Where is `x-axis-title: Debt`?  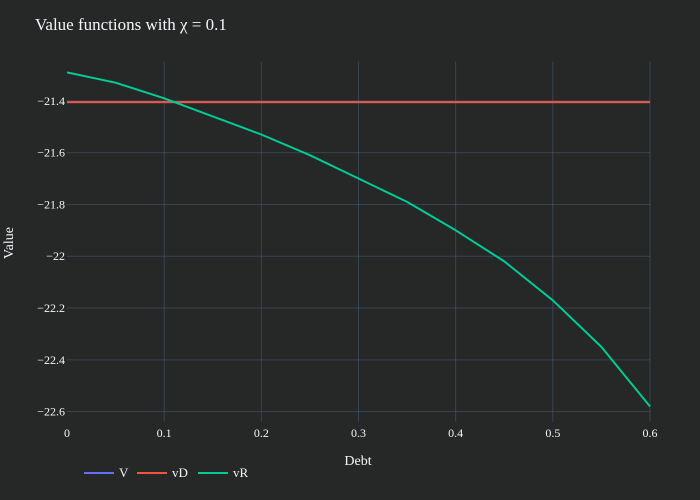
x-axis-title: Debt is located at coordinates (357, 461).